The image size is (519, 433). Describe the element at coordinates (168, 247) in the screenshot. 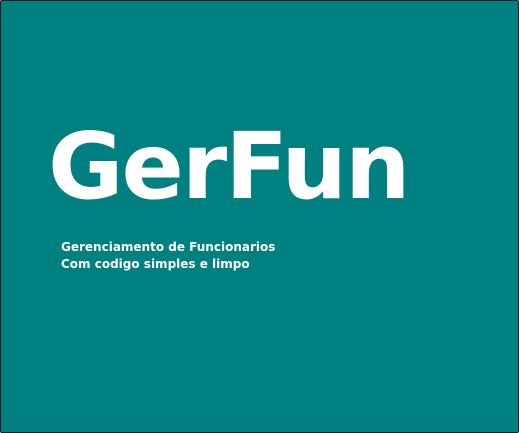

I see `tagline-line-1: Gerenciamento de Funcionarios` at that location.